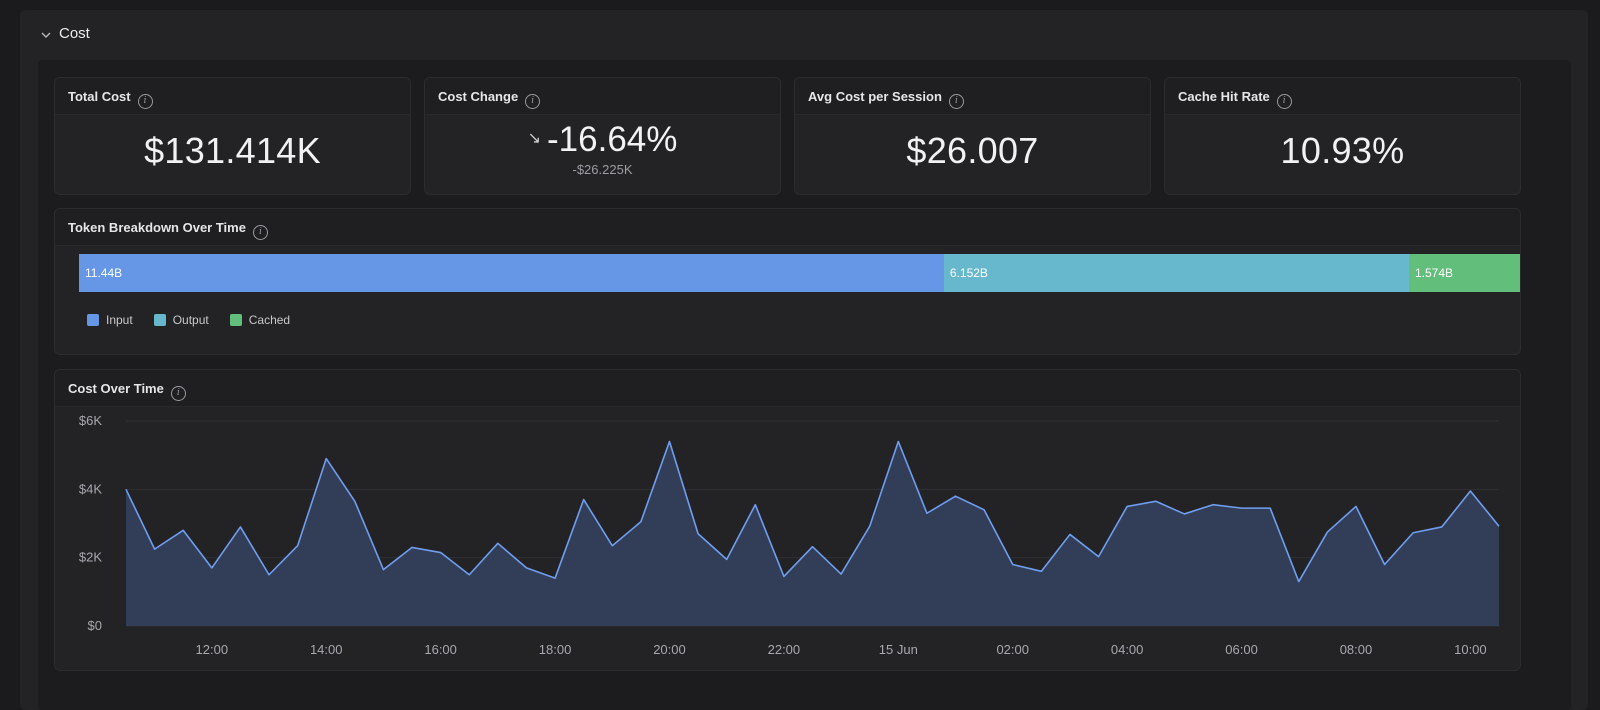 Image resolution: width=1600 pixels, height=710 pixels. I want to click on avg-cost-value: $26.007, so click(972, 150).